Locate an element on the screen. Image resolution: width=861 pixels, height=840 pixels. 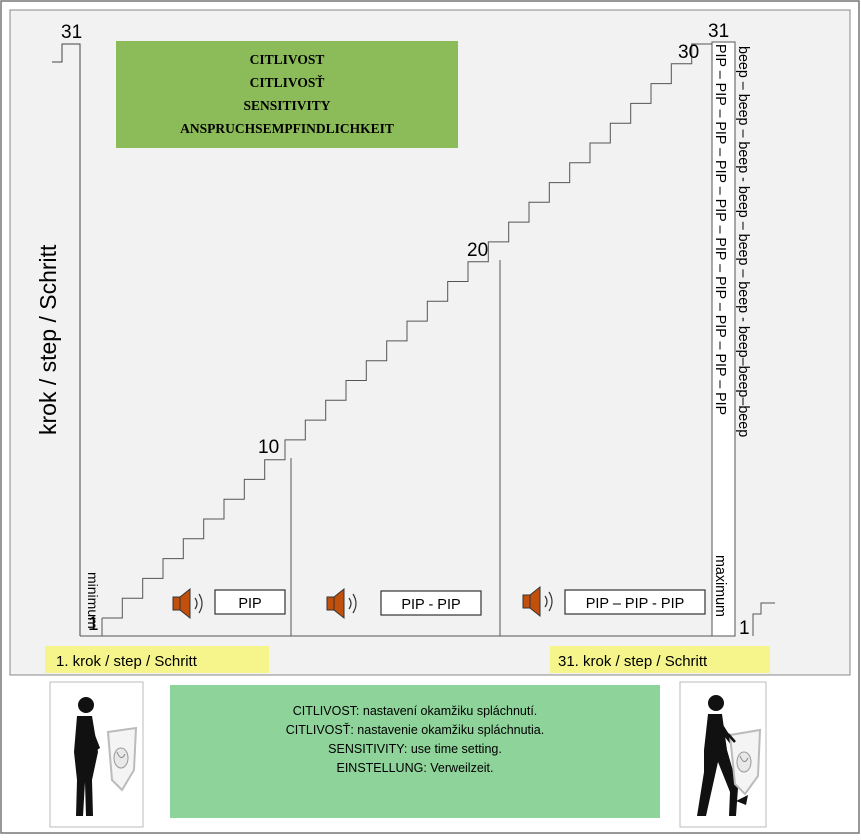
title-box-bg is located at coordinates (287, 94).